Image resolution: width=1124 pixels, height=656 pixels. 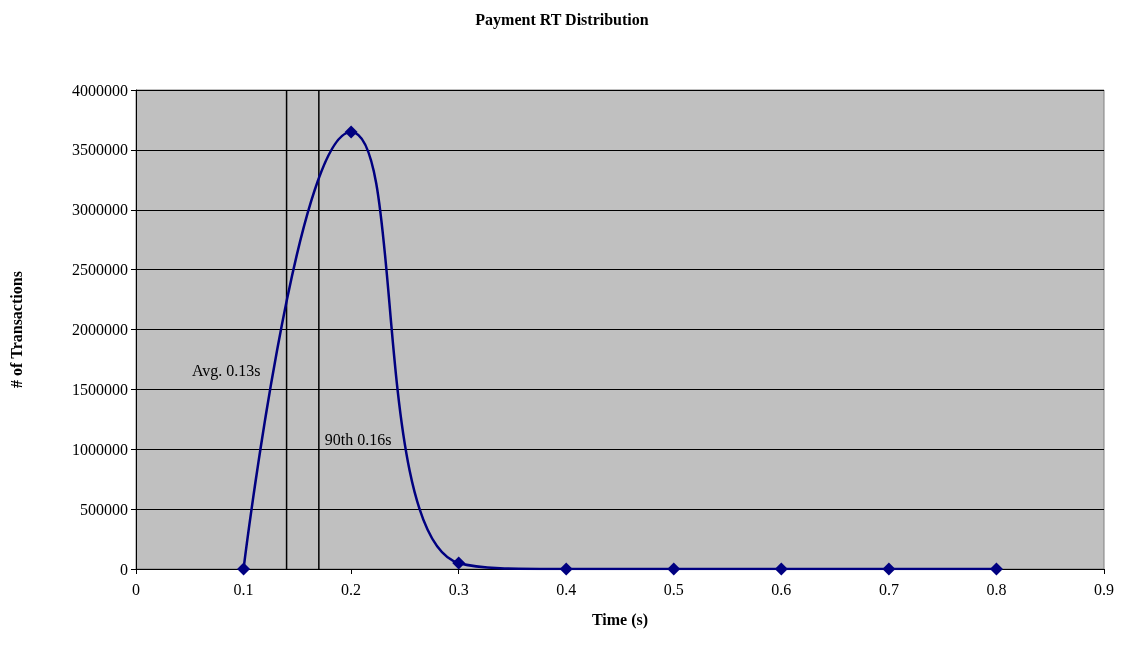 I want to click on y-tick-label: 1500000, so click(x=100, y=389).